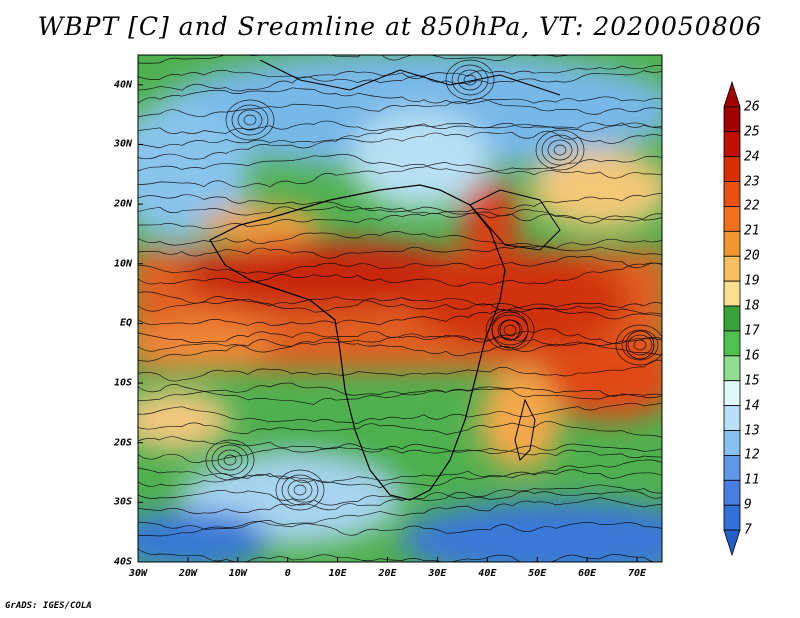 Image resolution: width=800 pixels, height=618 pixels. What do you see at coordinates (748, 530) in the screenshot?
I see `colorbar-label: 7` at bounding box center [748, 530].